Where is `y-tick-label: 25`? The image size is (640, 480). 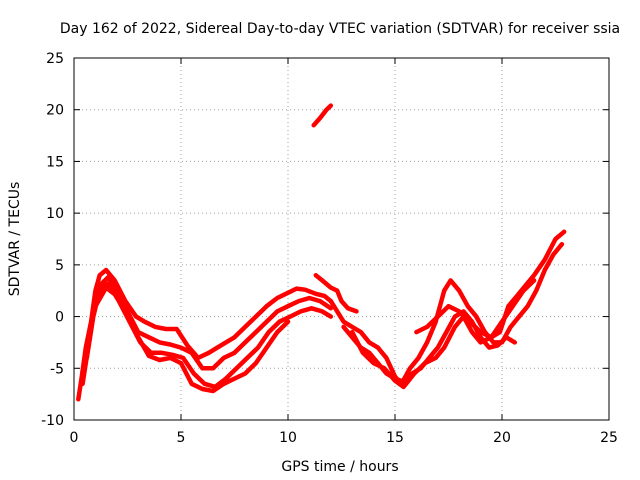
y-tick-label: 25 is located at coordinates (55, 59).